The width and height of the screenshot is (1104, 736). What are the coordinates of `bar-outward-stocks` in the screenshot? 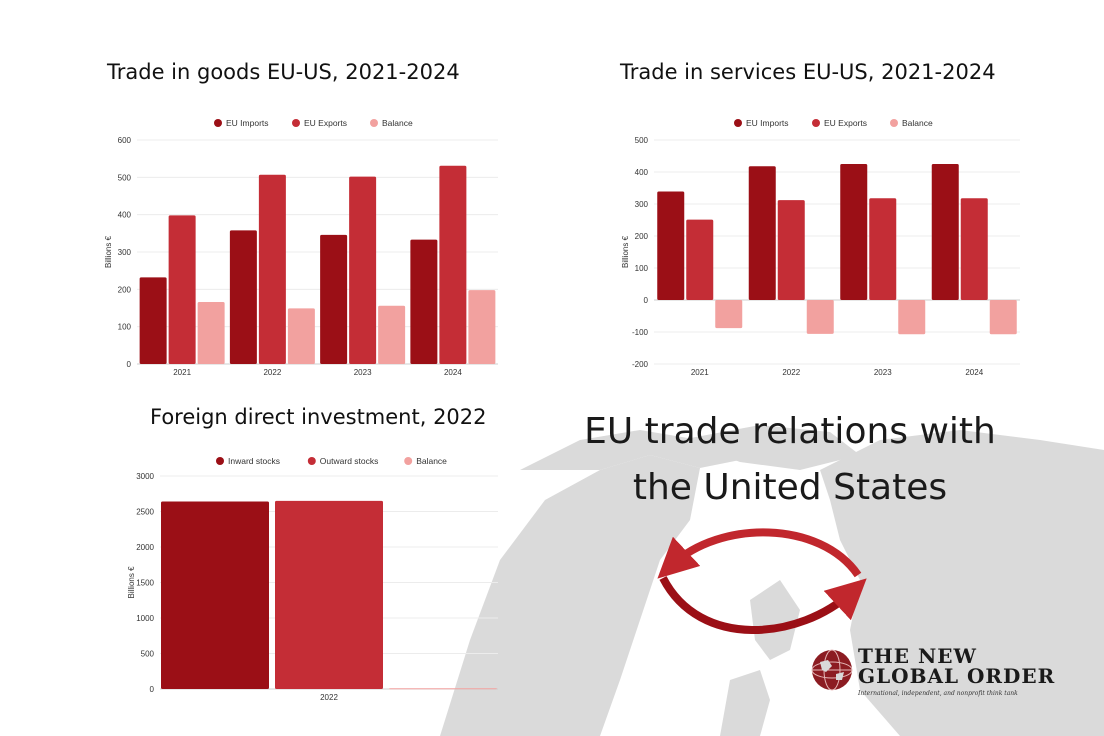 It's located at (329, 594).